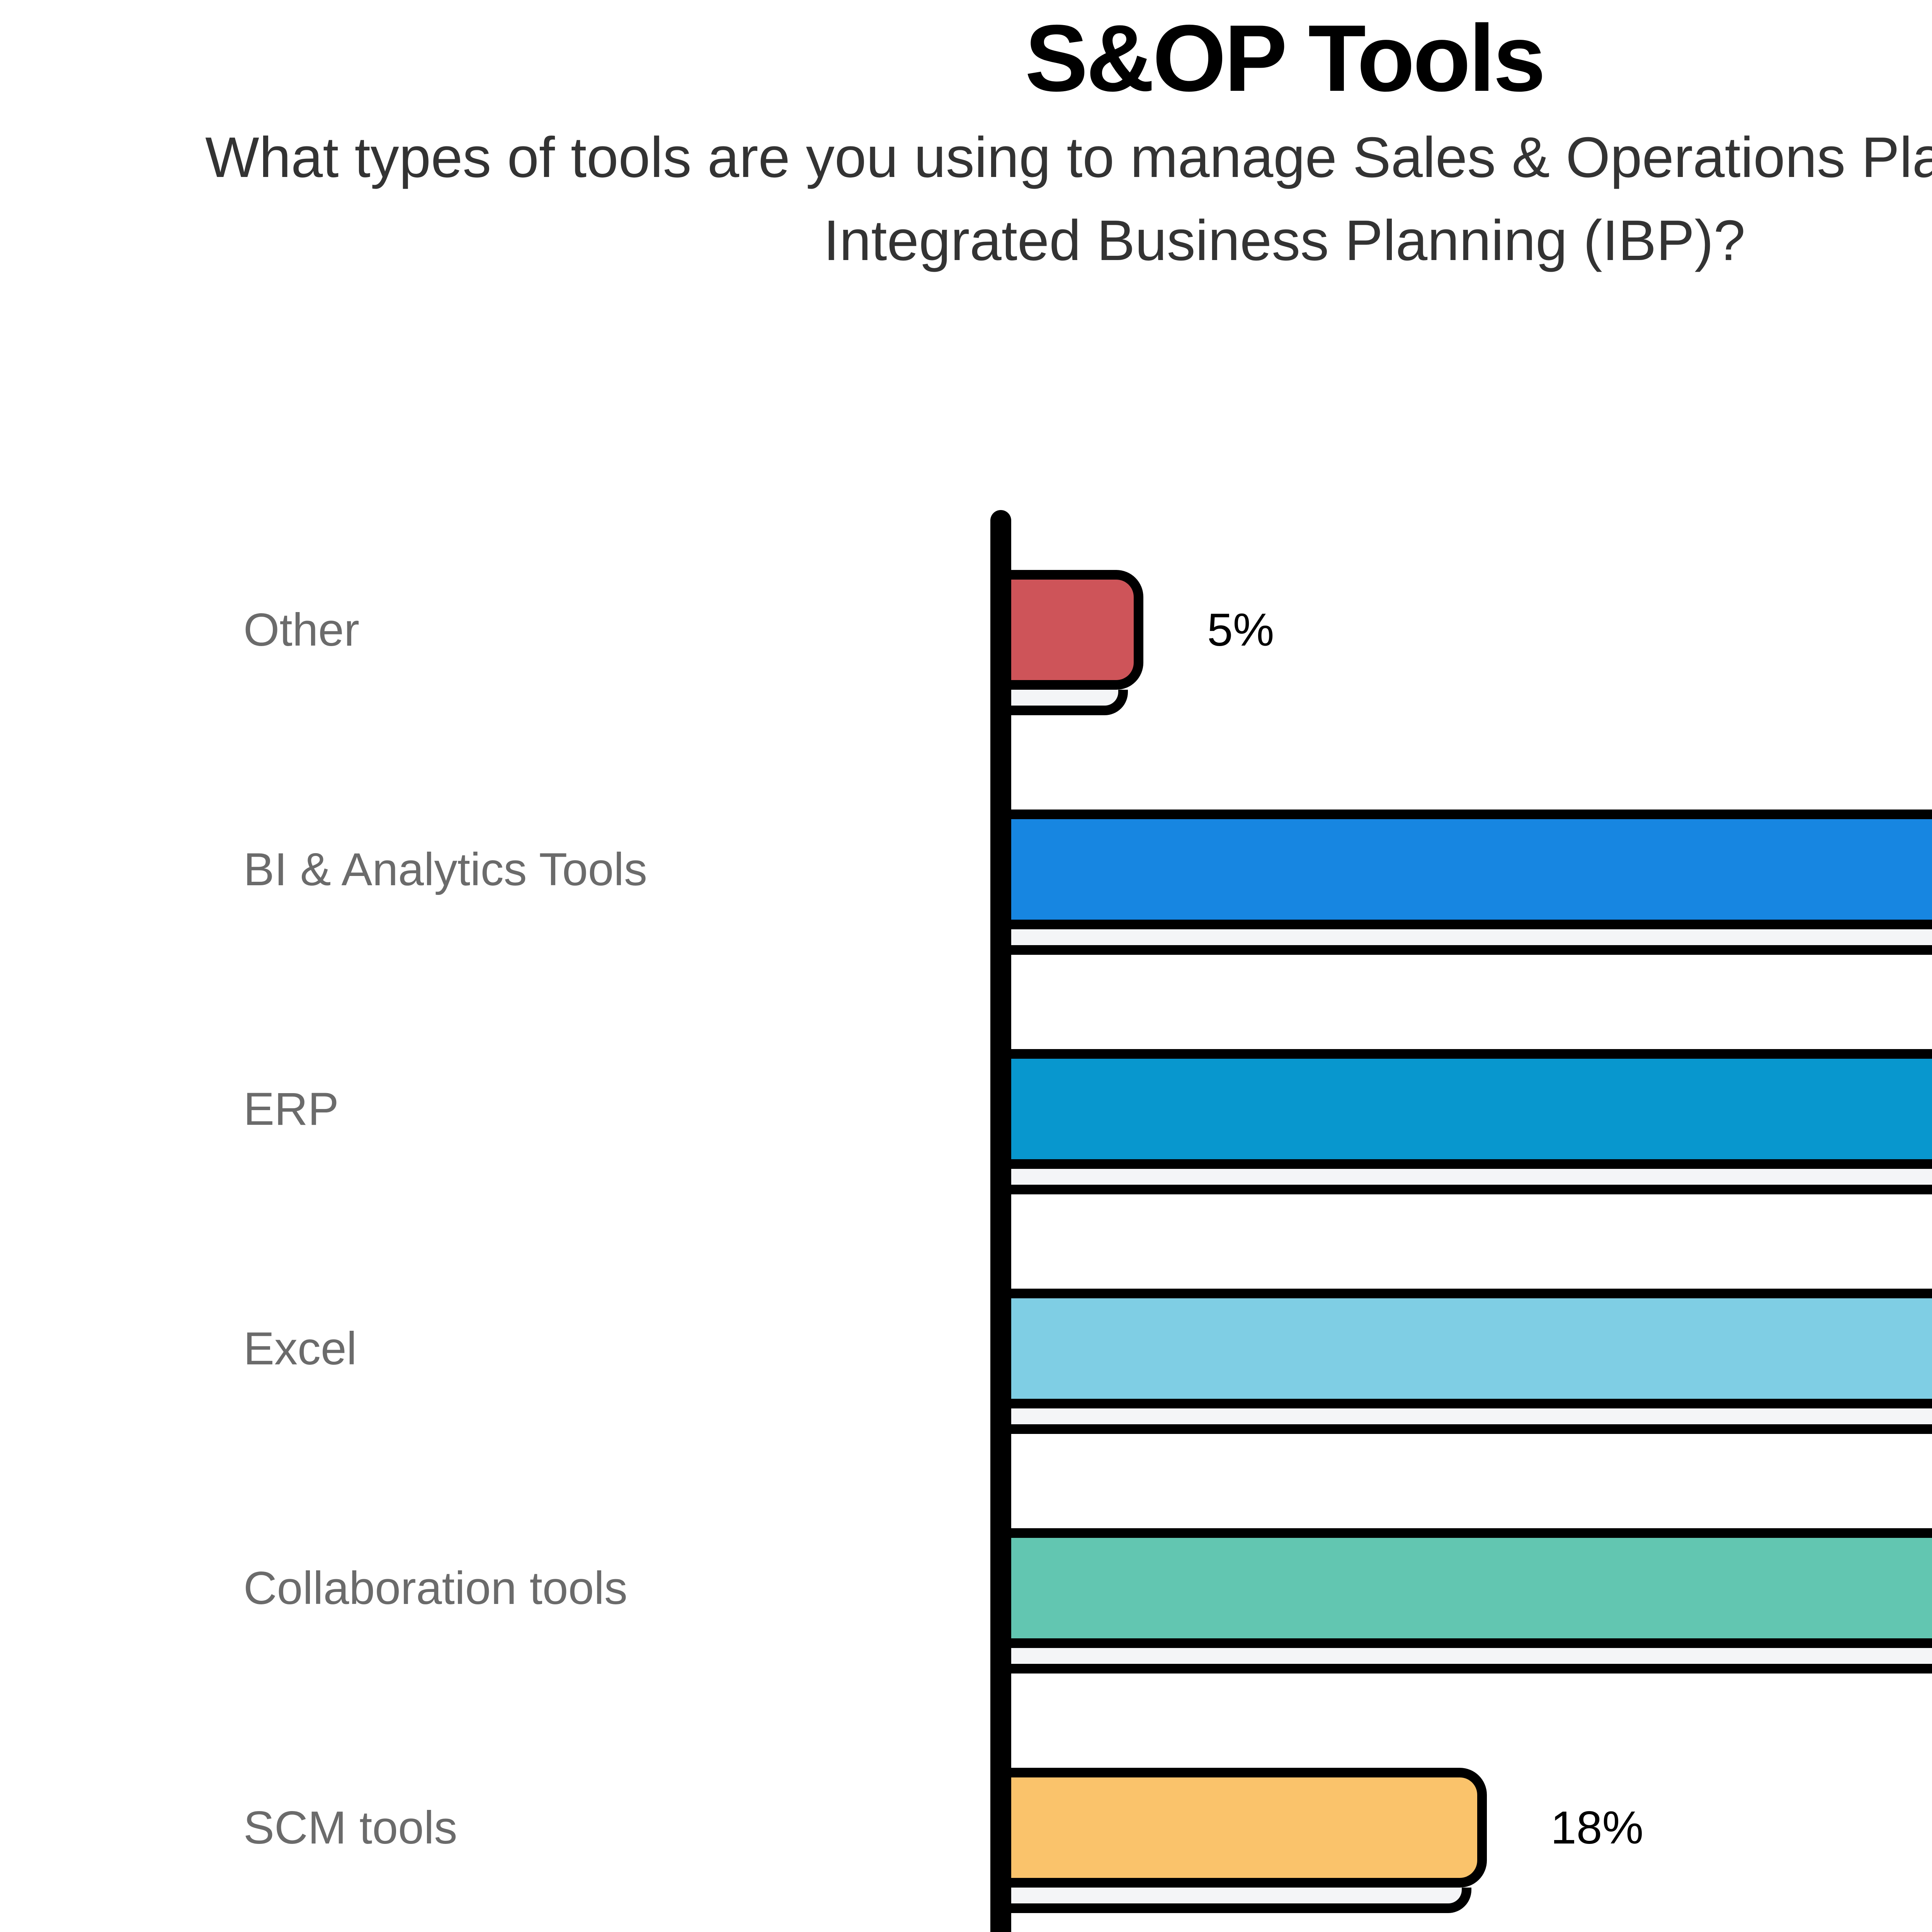  I want to click on bar-excel: 42%, so click(1471, 1362).